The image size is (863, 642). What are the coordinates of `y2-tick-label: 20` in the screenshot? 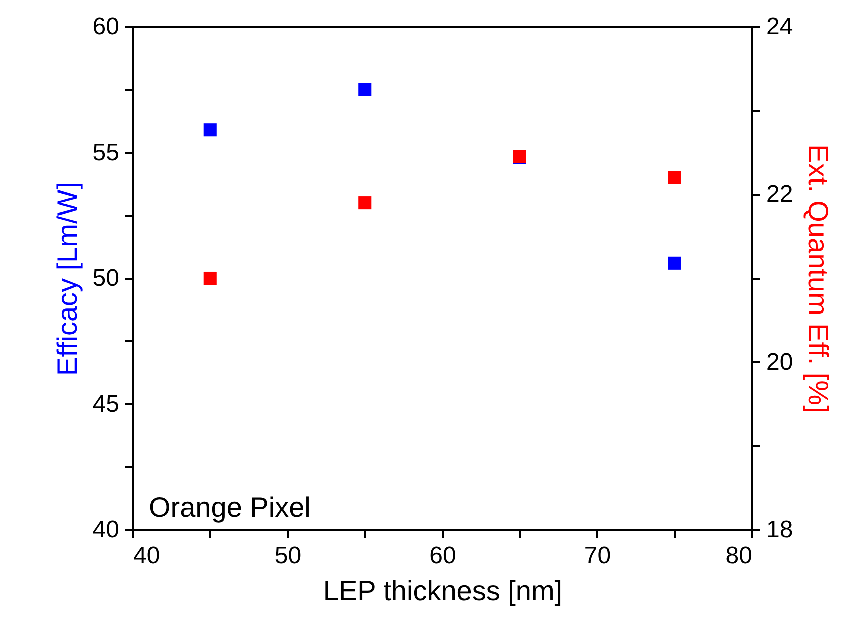 It's located at (780, 362).